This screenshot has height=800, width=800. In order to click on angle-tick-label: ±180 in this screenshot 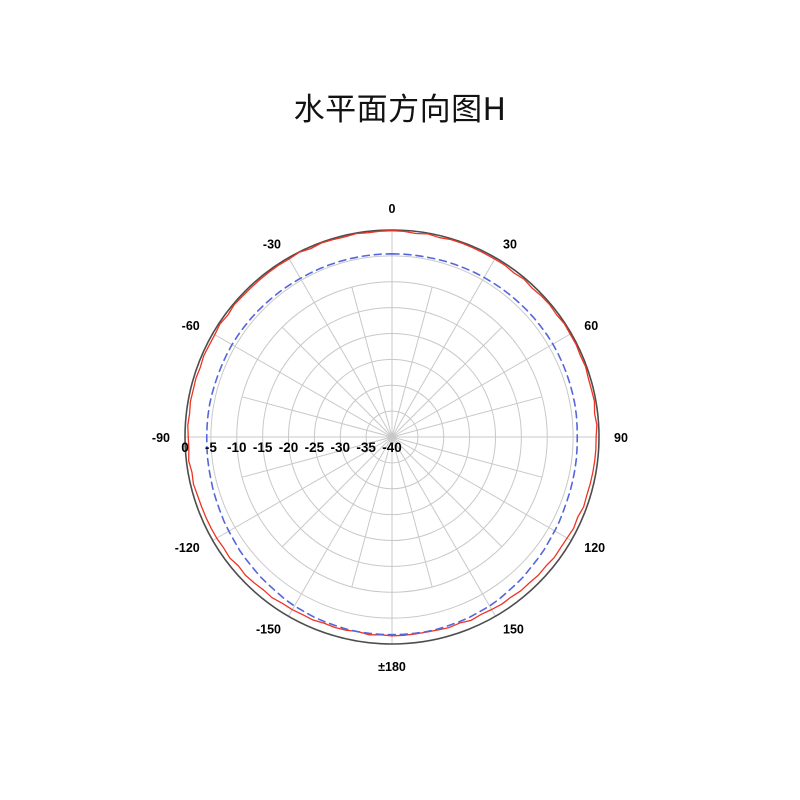, I will do `click(392, 667)`.